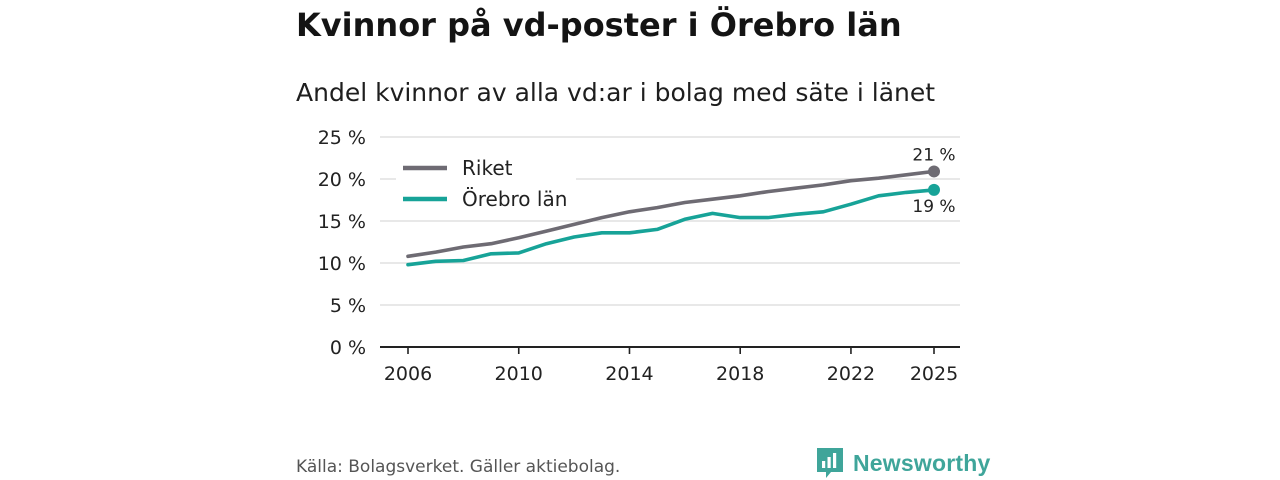  What do you see at coordinates (629, 374) in the screenshot?
I see `x-tick-label: 2014` at bounding box center [629, 374].